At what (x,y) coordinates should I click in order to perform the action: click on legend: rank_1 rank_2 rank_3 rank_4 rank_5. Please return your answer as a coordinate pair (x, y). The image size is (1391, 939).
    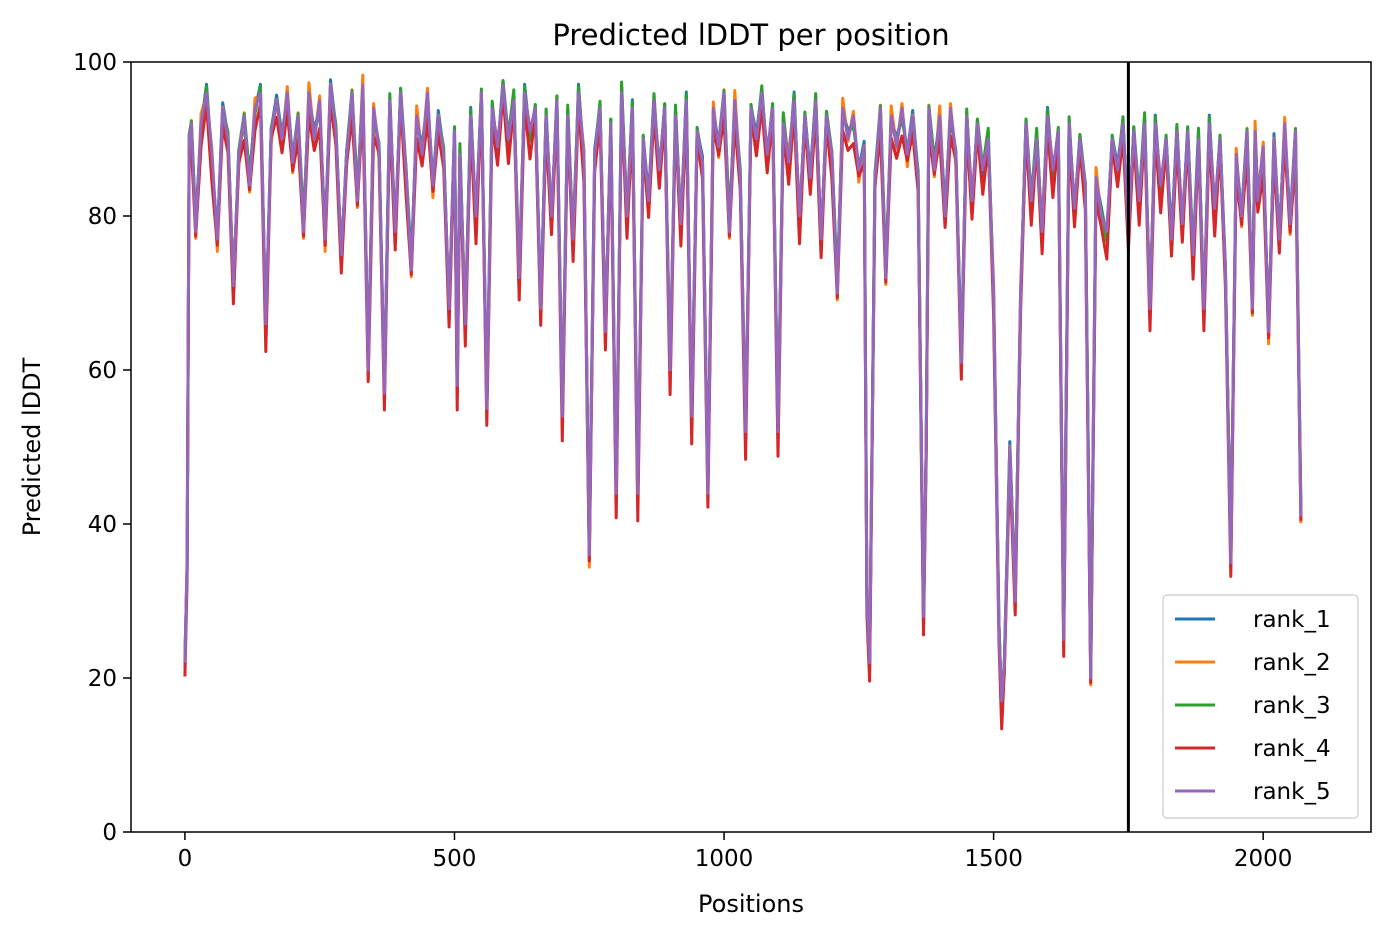
    Looking at the image, I should click on (1260, 706).